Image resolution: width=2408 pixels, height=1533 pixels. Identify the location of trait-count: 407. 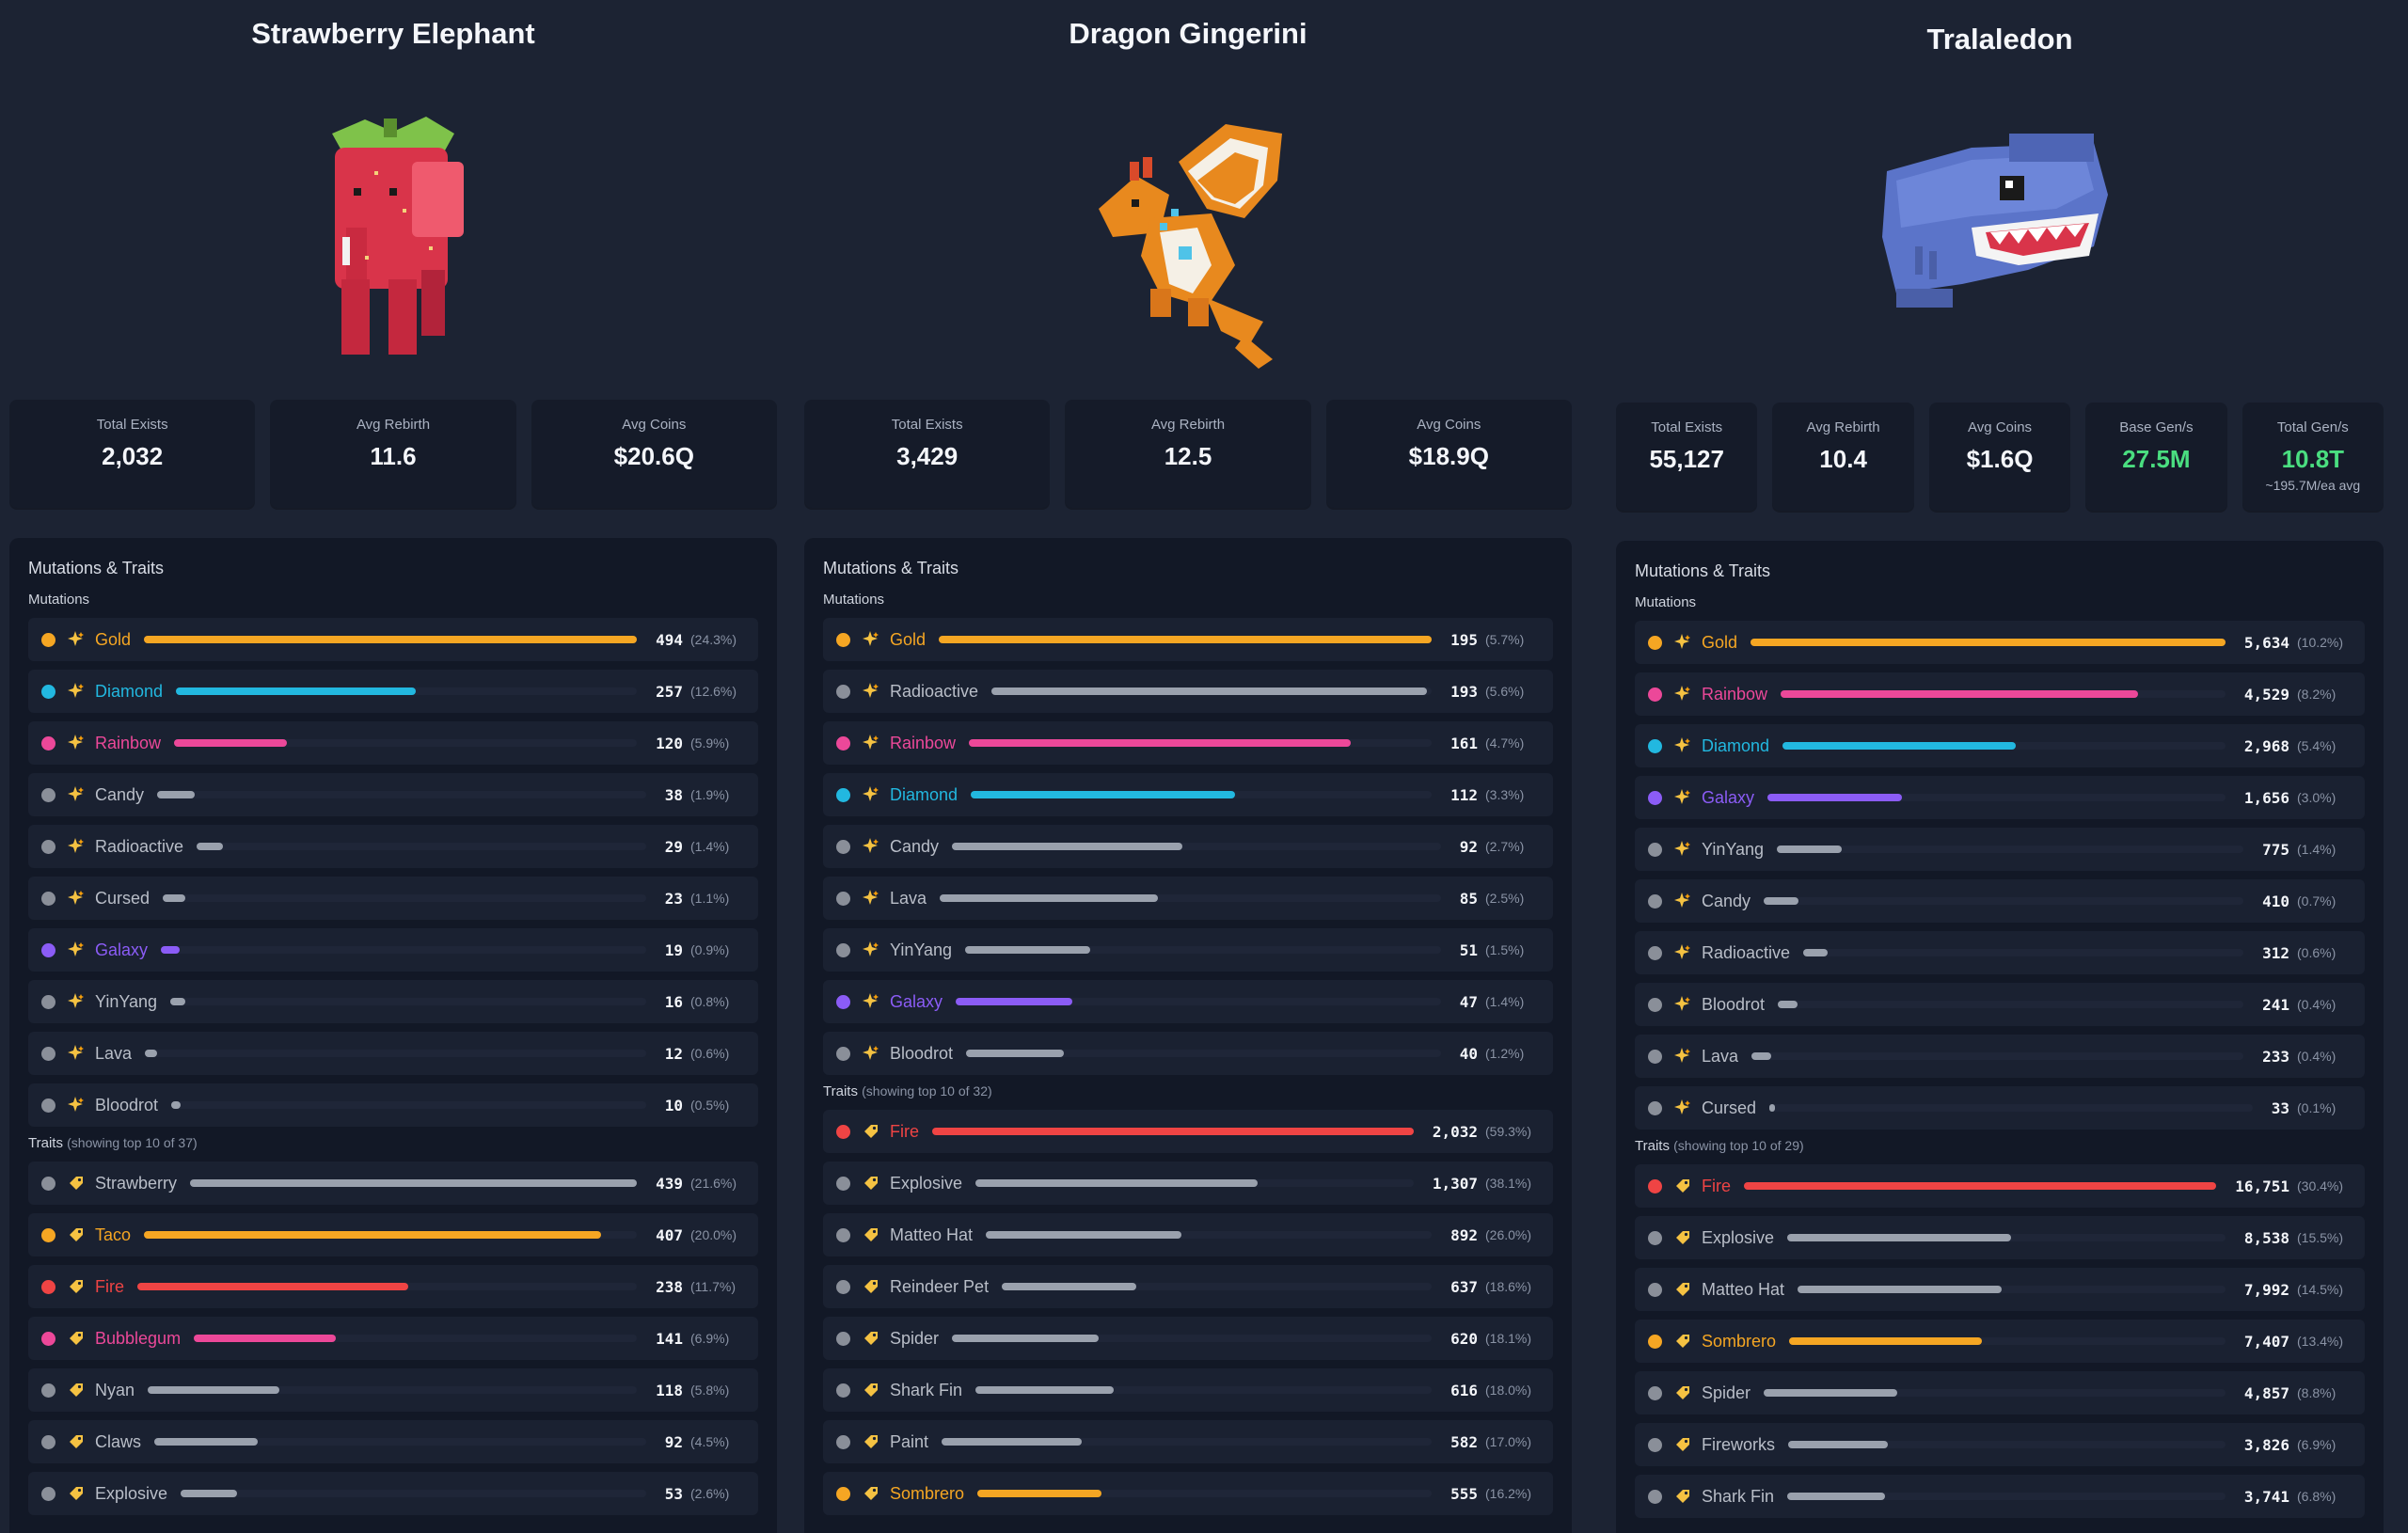
(670, 1234).